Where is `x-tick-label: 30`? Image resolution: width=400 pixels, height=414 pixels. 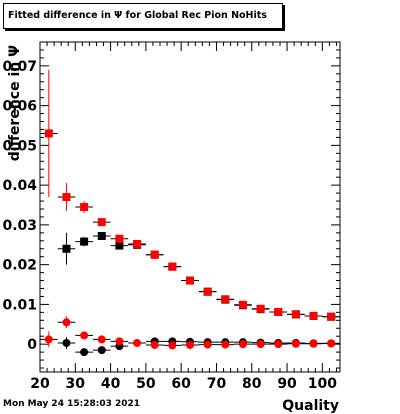
x-tick-label: 30 is located at coordinates (76, 384).